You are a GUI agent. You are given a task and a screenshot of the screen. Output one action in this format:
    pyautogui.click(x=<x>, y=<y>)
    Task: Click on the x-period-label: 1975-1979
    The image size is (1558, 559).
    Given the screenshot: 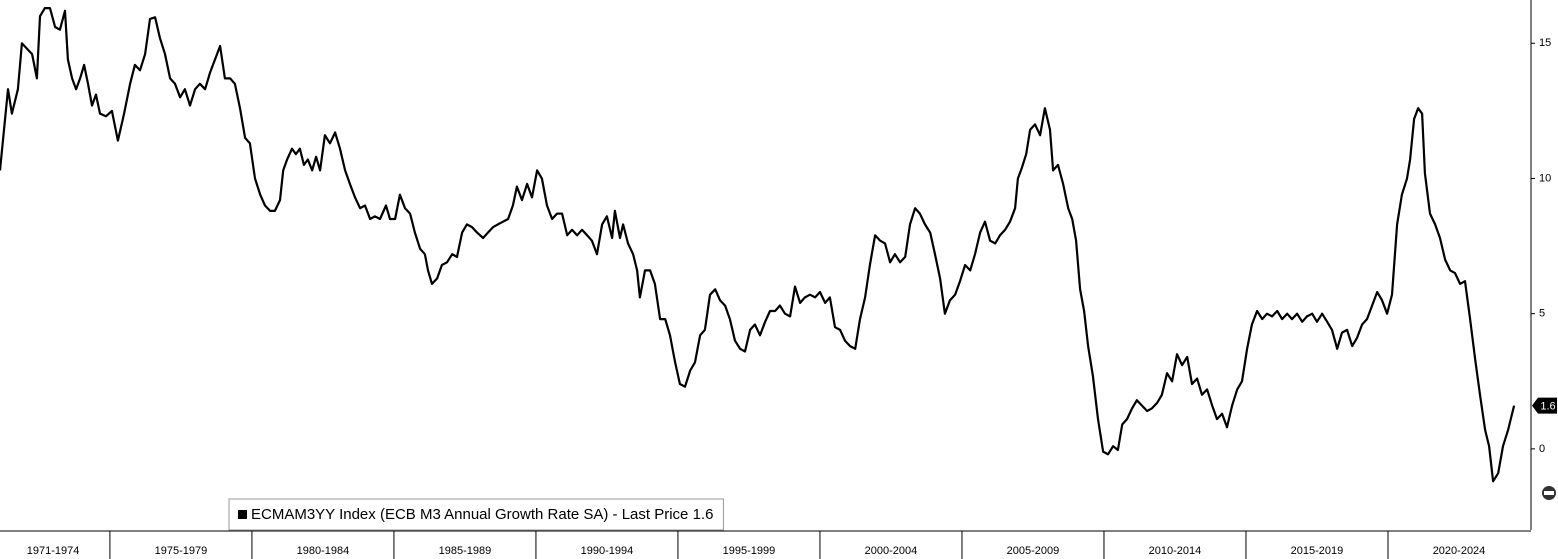 What is the action you would take?
    pyautogui.click(x=181, y=551)
    